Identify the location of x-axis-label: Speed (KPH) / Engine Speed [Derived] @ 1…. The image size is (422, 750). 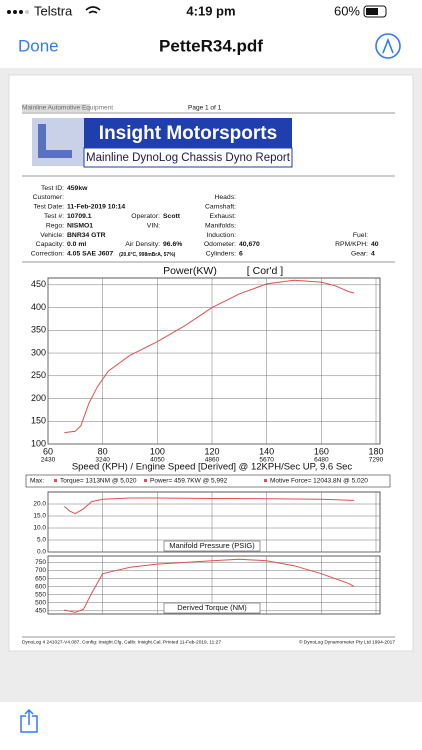
(212, 467).